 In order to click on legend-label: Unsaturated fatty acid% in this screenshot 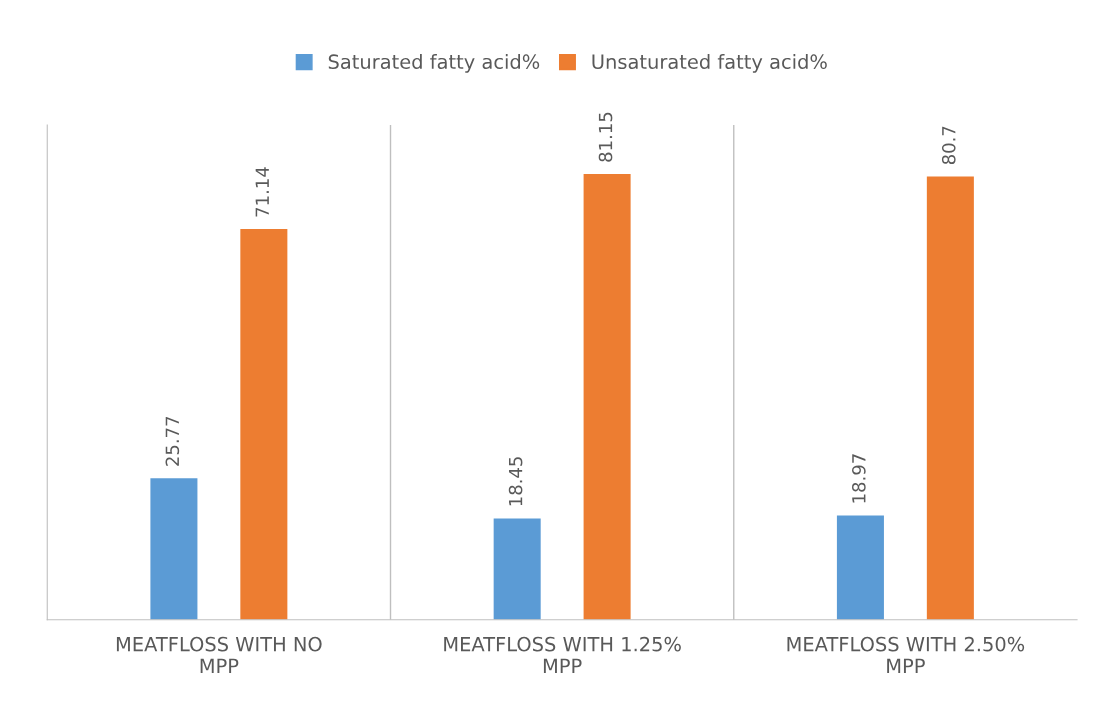, I will do `click(709, 63)`.